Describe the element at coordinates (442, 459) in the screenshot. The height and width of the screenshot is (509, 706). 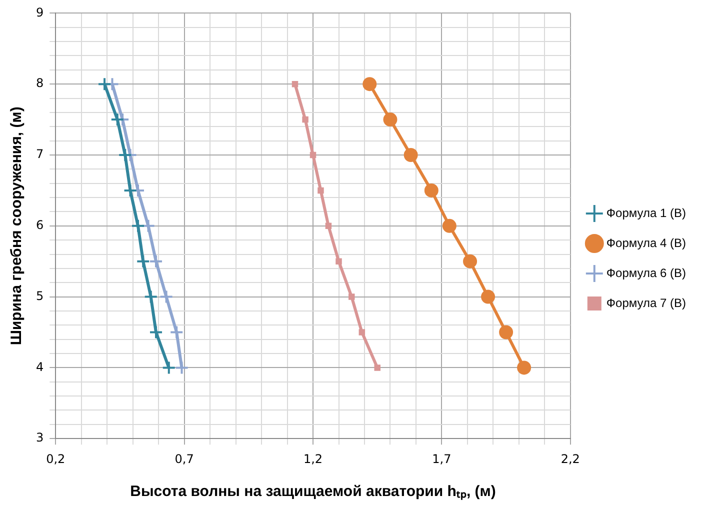
I see `x-tick-label: 1,7` at that location.